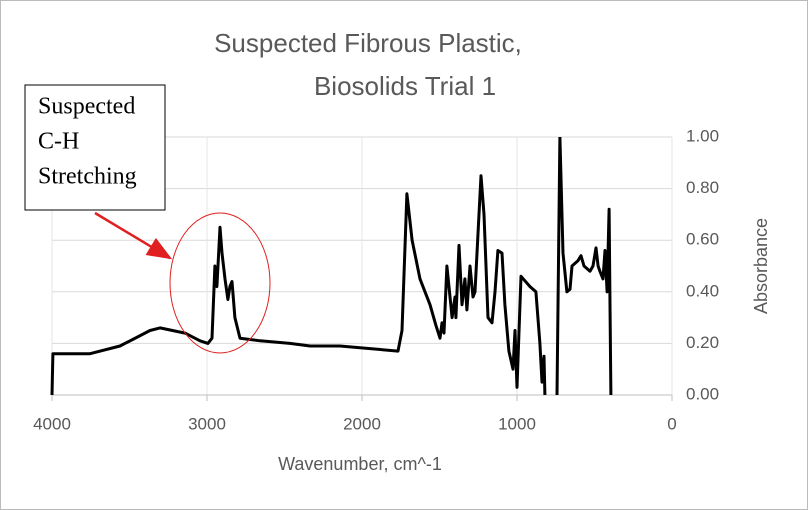 The height and width of the screenshot is (510, 808). I want to click on y-tick-label: 0.00, so click(702, 393).